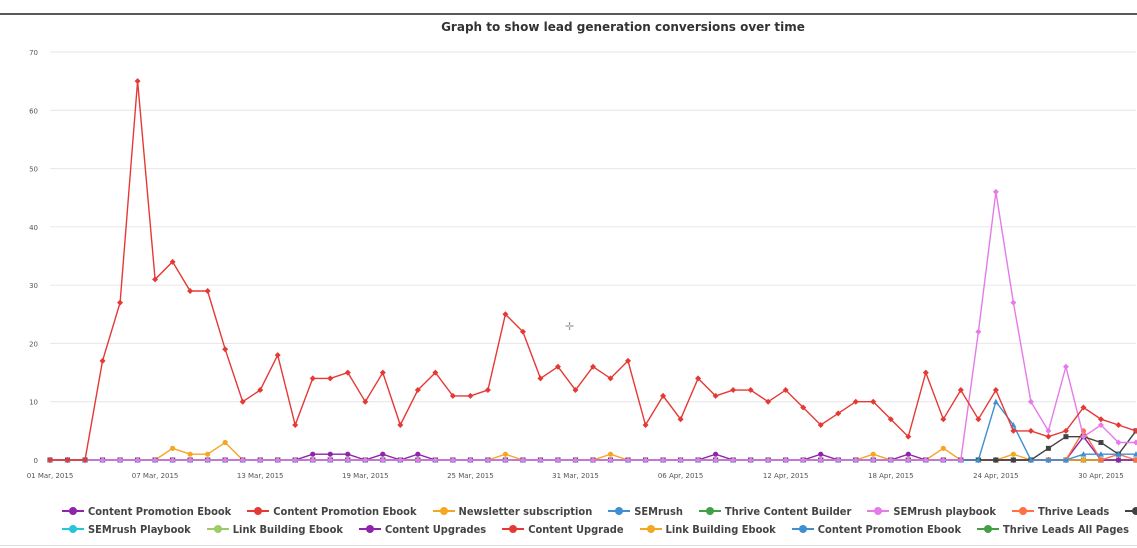 This screenshot has width=1137, height=548. Describe the element at coordinates (563, 529) in the screenshot. I see `legend-item: Content Upgrade` at that location.